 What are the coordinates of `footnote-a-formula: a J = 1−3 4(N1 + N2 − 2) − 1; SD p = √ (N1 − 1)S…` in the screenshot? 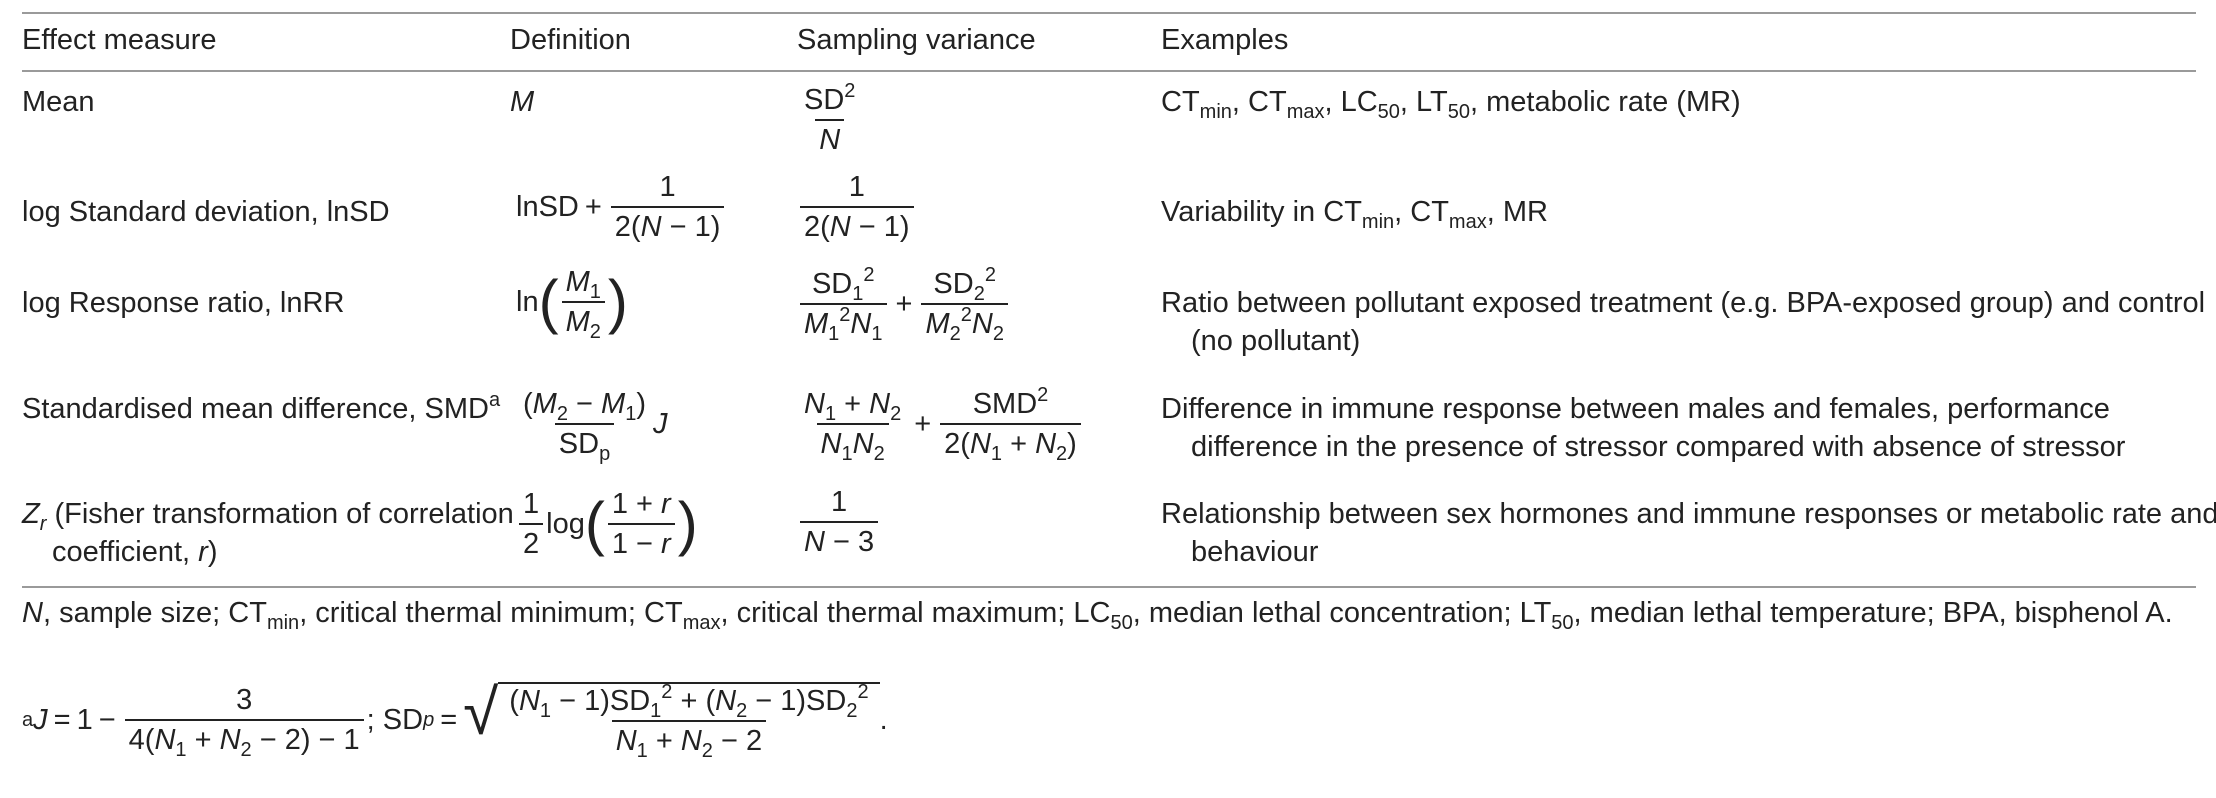 It's located at (455, 719).